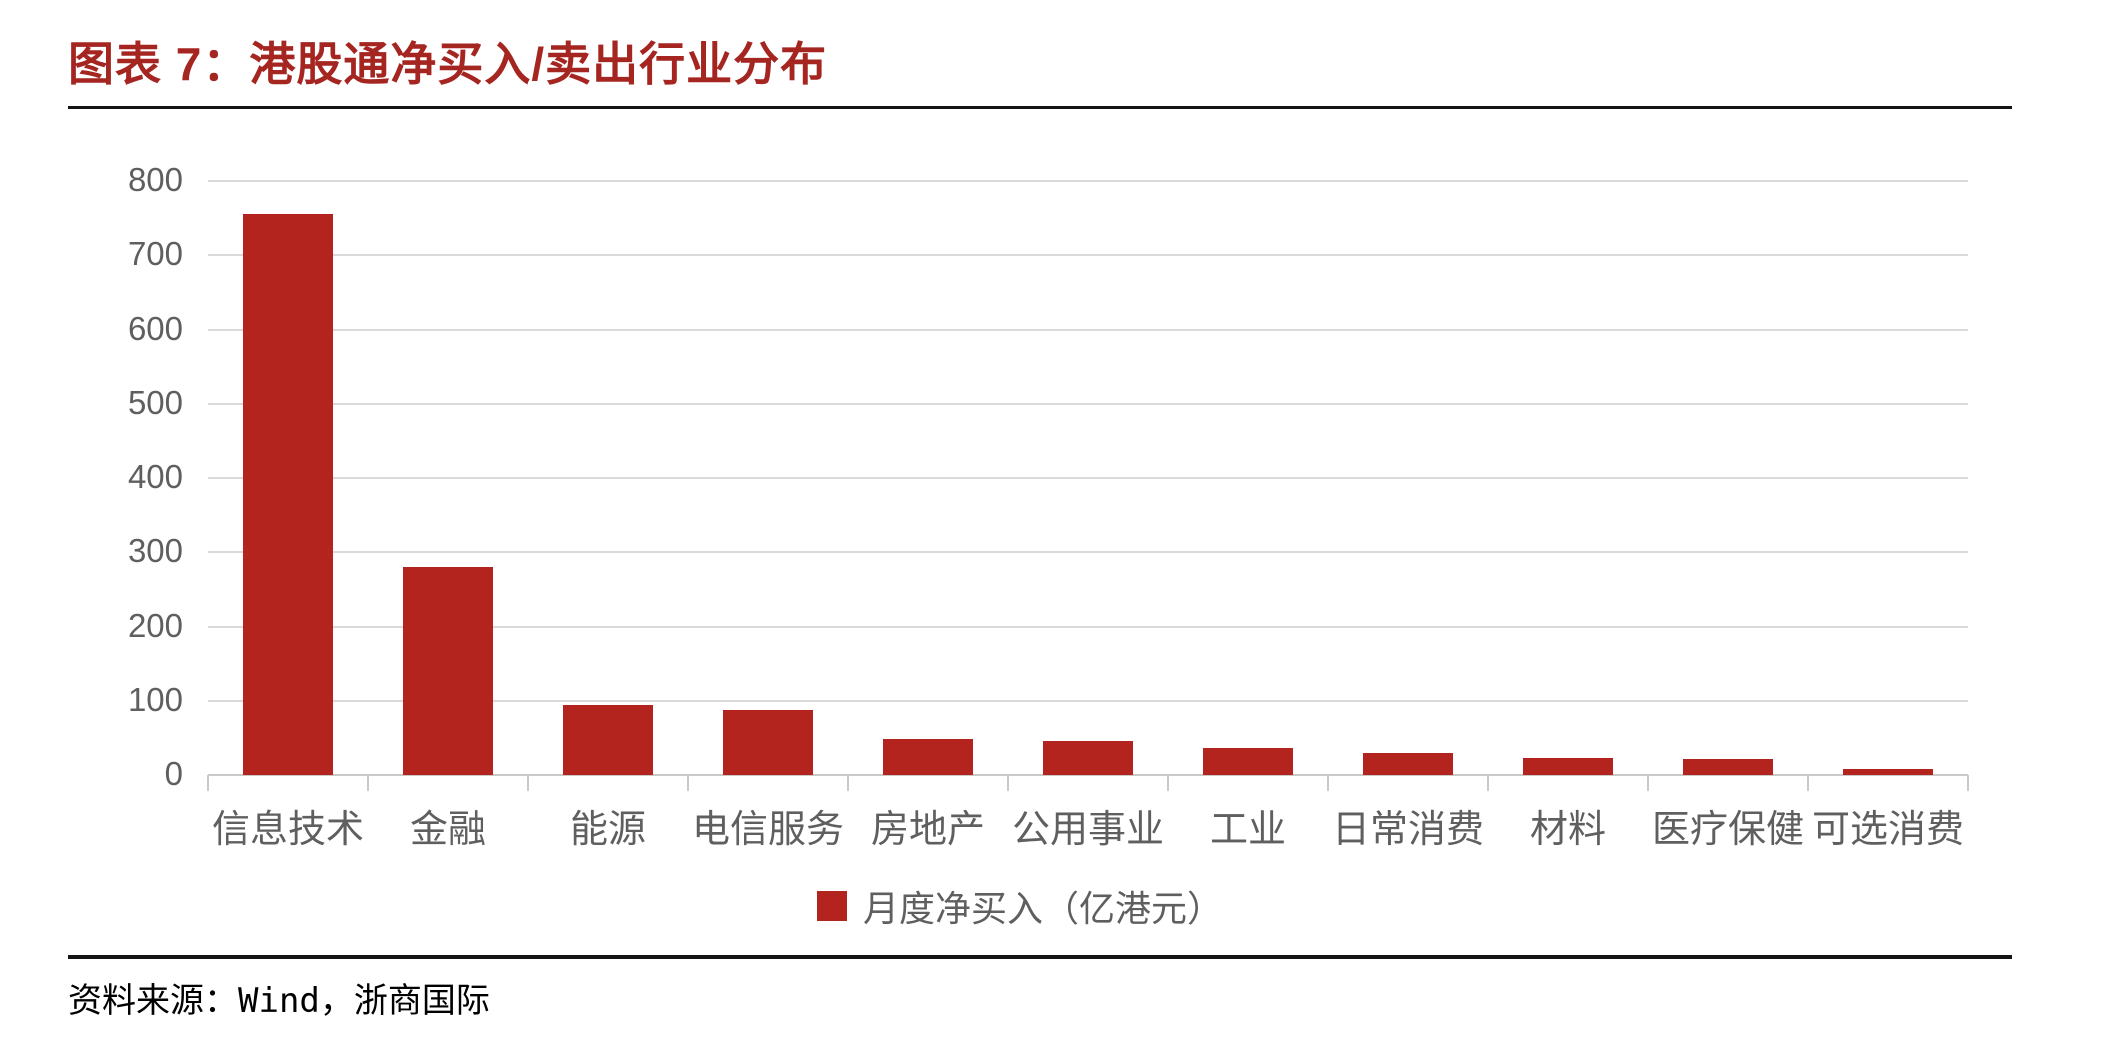 This screenshot has height=1054, width=2110. I want to click on title-divider-line, so click(1040, 107).